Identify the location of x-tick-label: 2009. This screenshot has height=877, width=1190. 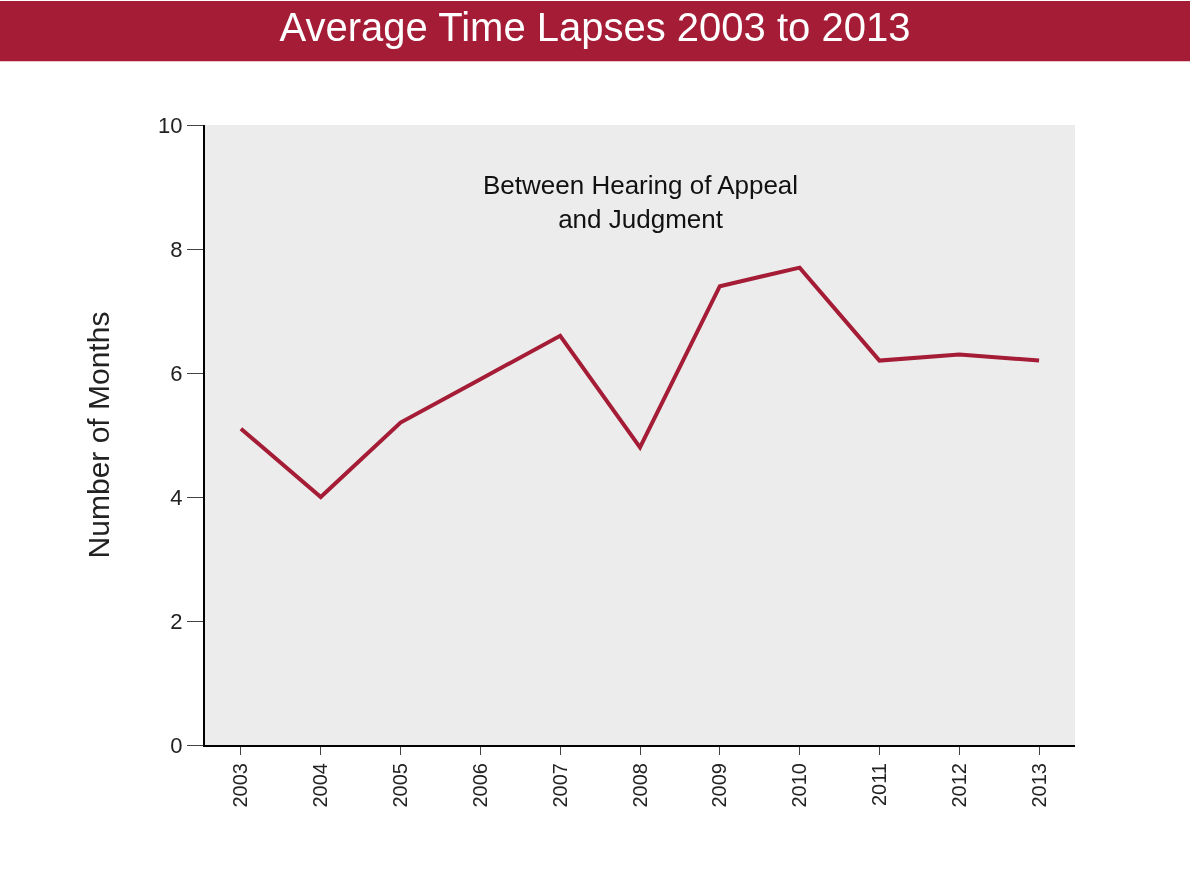
(719, 785).